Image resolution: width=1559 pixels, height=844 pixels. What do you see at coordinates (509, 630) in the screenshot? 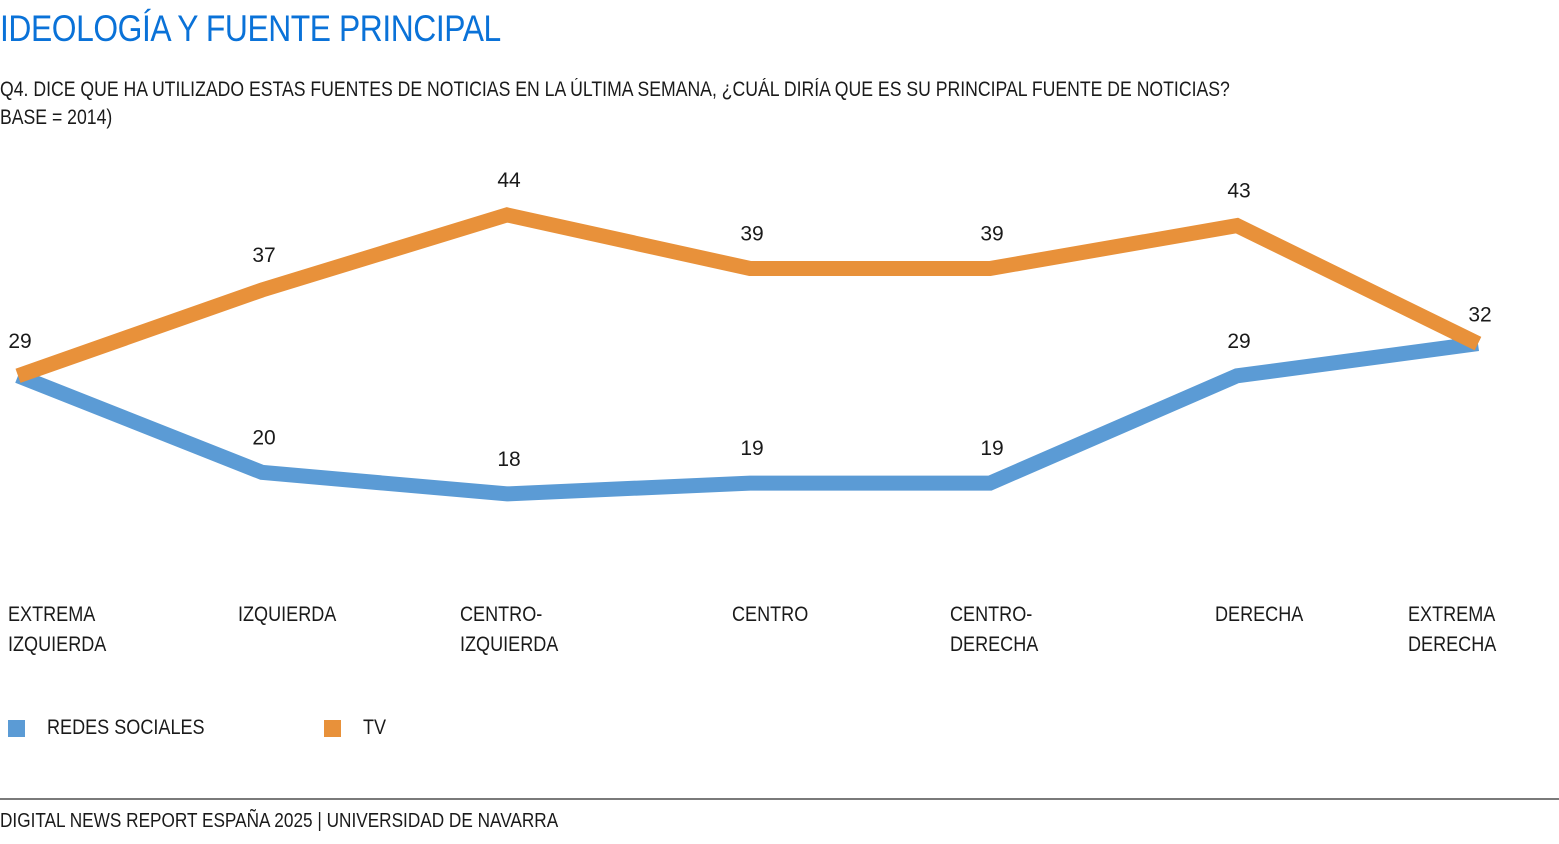
I see `x-tick-label: CENTRO- IZQUIERDA` at bounding box center [509, 630].